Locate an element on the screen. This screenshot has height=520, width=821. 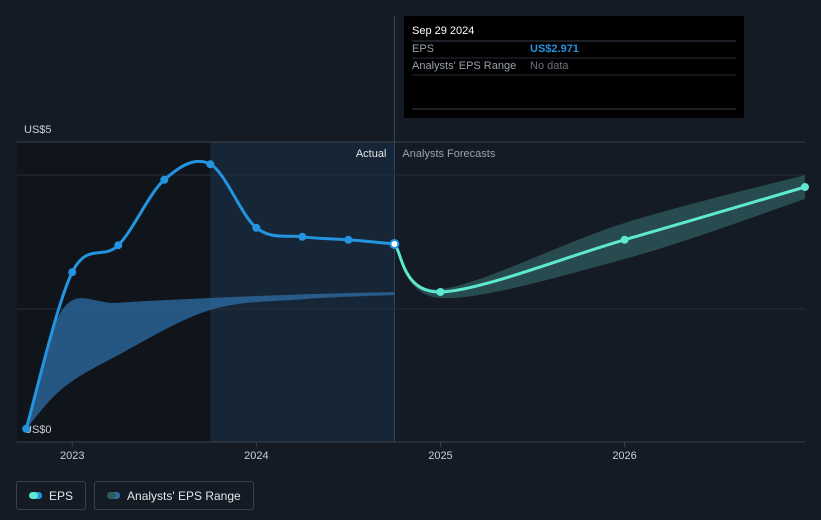
x-tick-label: 2024 is located at coordinates (256, 456).